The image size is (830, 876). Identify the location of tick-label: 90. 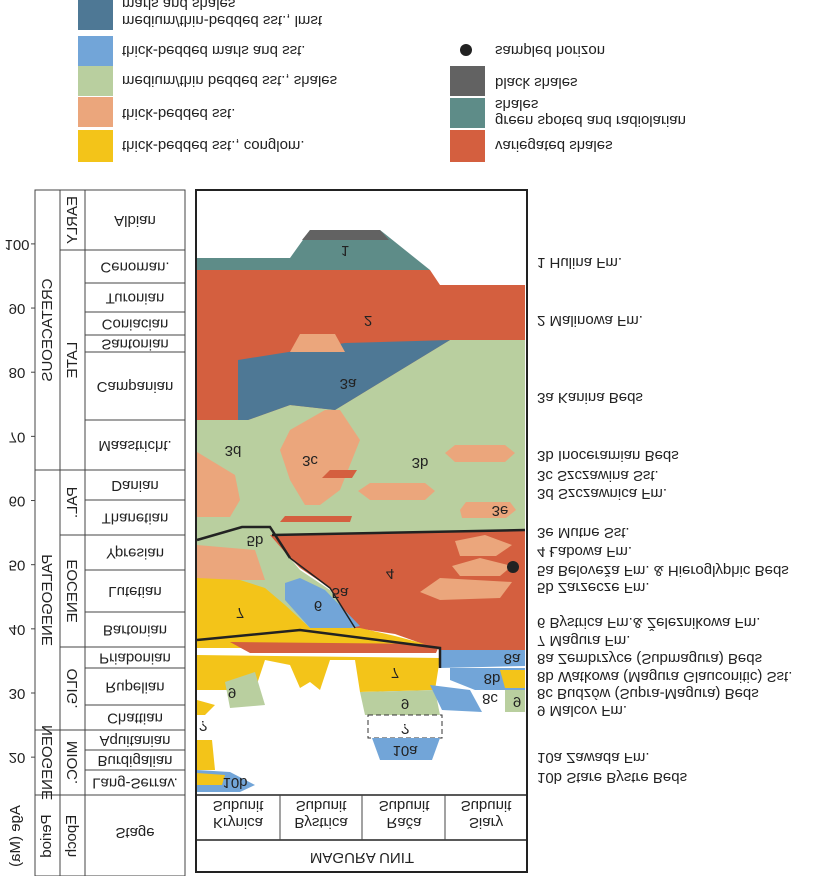
(17, 308).